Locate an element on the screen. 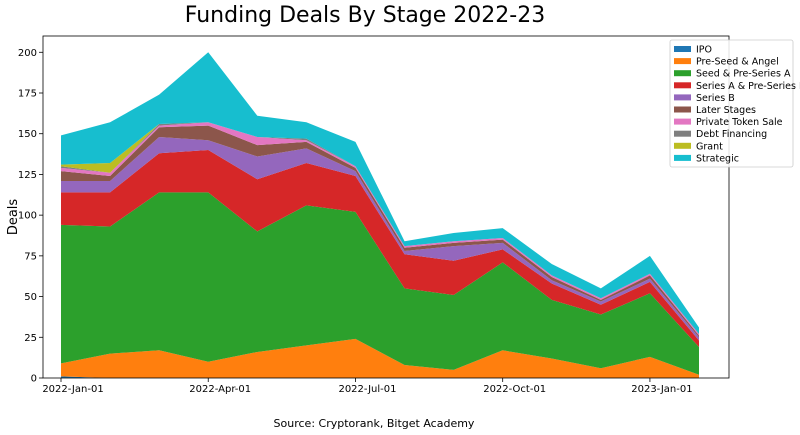 The image size is (800, 435). x-tick-label: 2022-Jan-01 is located at coordinates (72, 389).